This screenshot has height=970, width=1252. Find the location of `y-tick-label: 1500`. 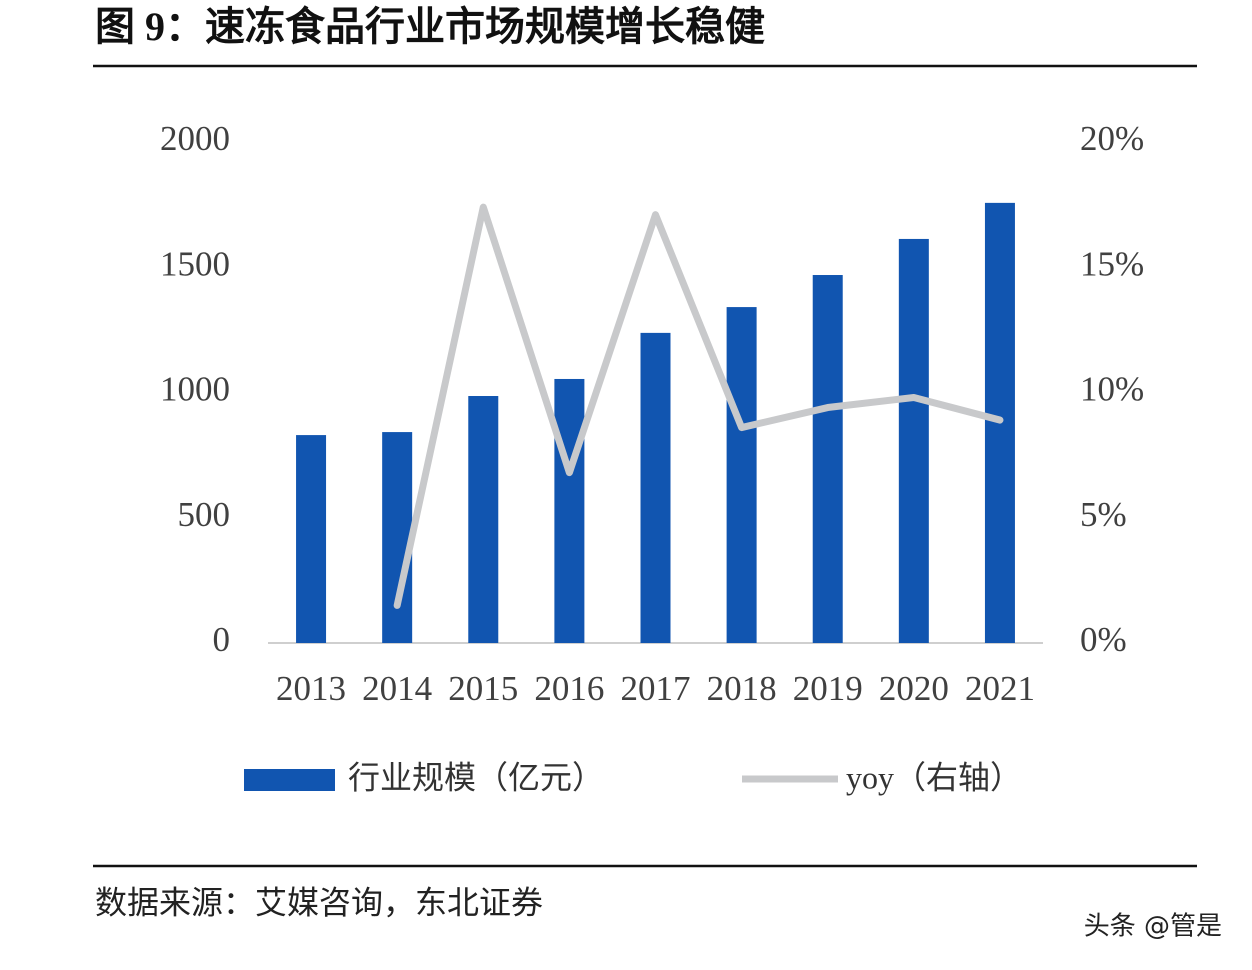

y-tick-label: 1500 is located at coordinates (195, 263).